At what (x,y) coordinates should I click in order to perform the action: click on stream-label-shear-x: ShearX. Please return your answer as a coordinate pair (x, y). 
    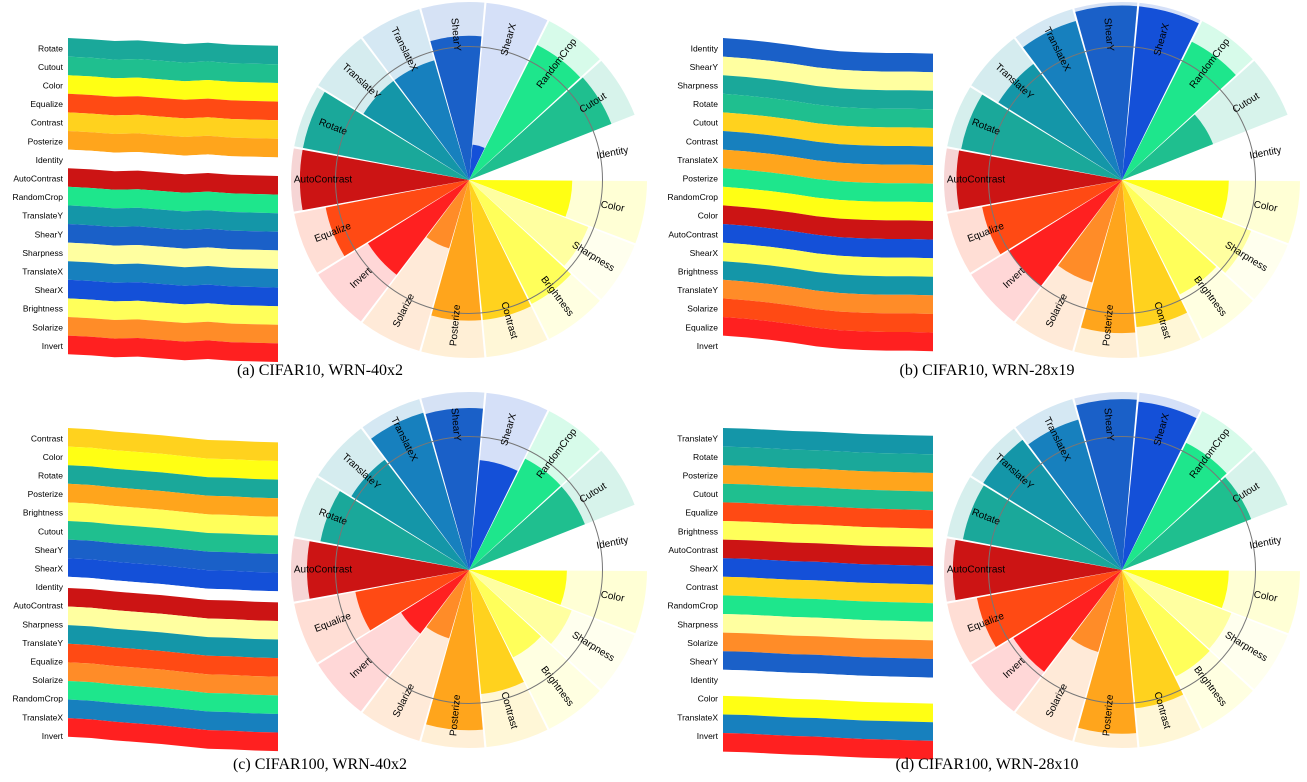
    Looking at the image, I should click on (49, 569).